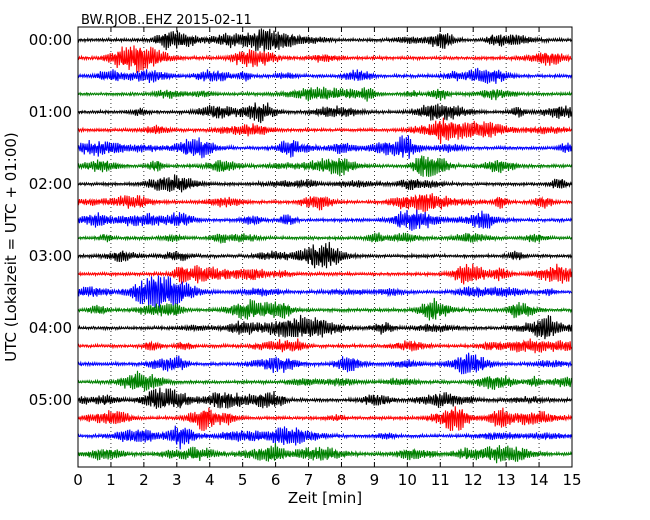 This screenshot has height=520, width=650. What do you see at coordinates (50, 184) in the screenshot?
I see `y-tick-label: 02:00` at bounding box center [50, 184].